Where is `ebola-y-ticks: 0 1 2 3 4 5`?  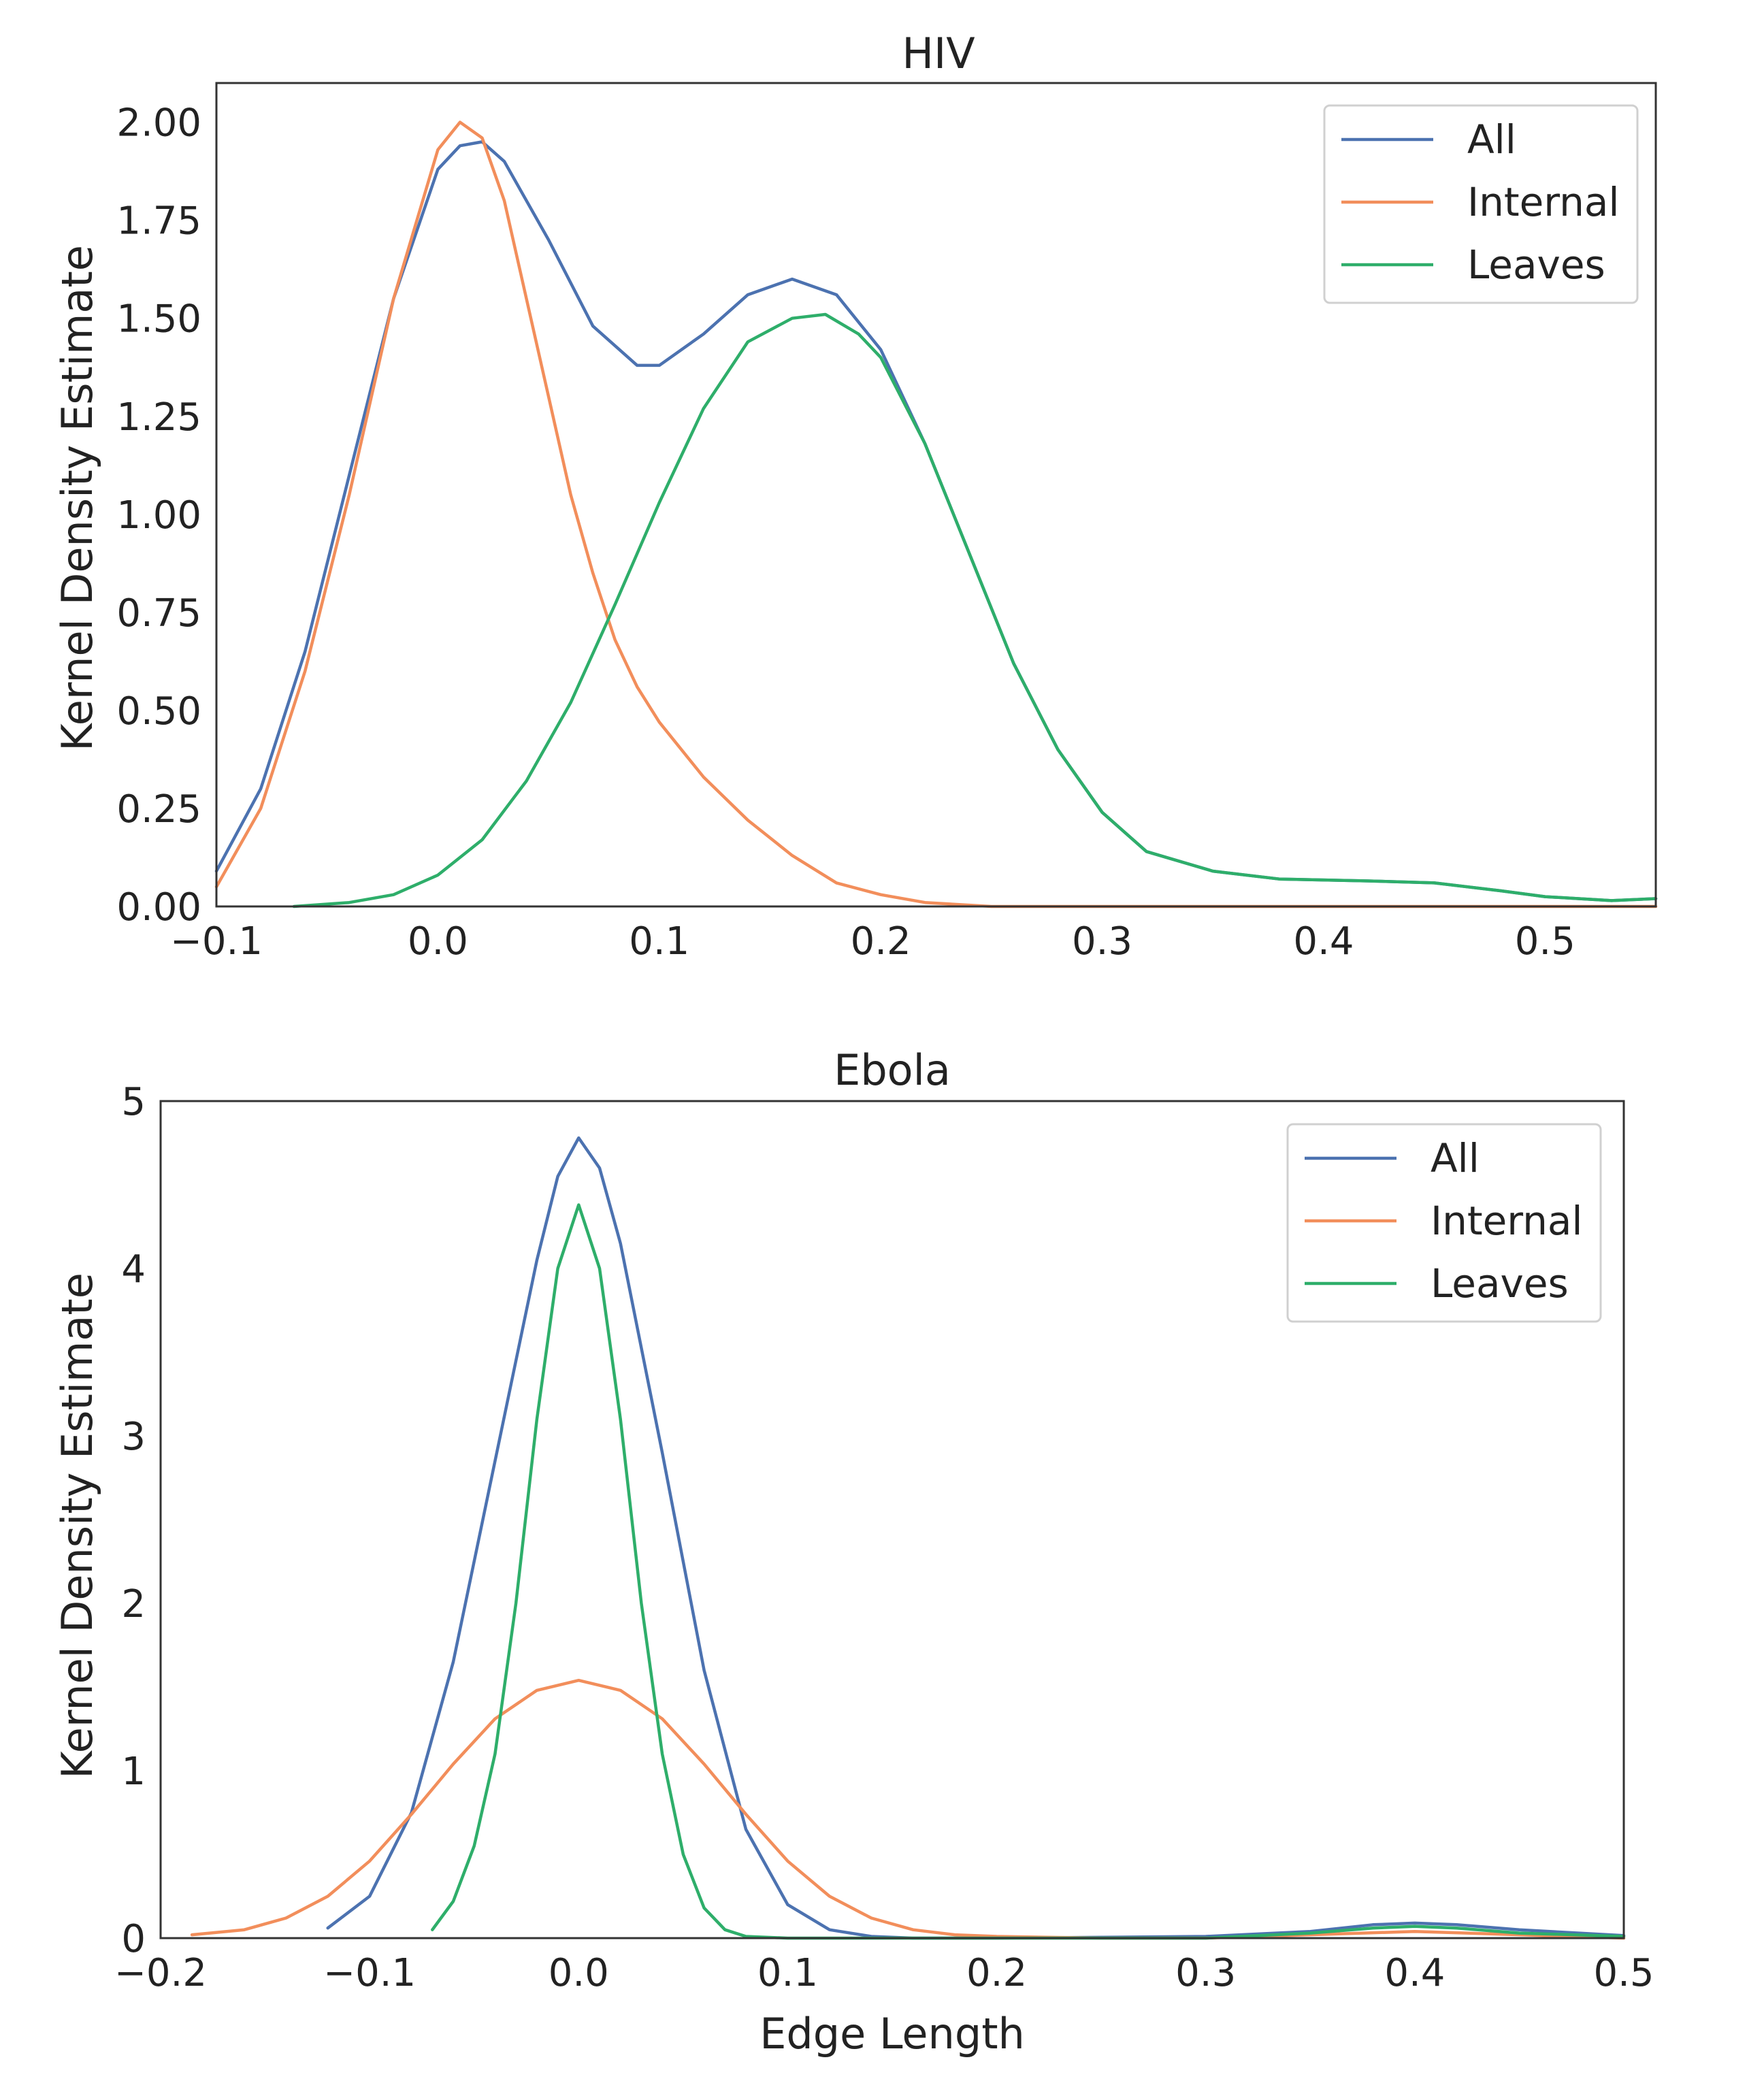 ebola-y-ticks: 0 1 2 3 4 5 is located at coordinates (134, 1520).